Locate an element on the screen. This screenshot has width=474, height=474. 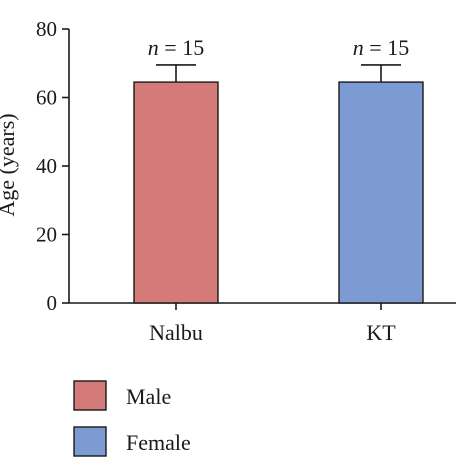
n-annotation-nalbu: n = 15 is located at coordinates (176, 47).